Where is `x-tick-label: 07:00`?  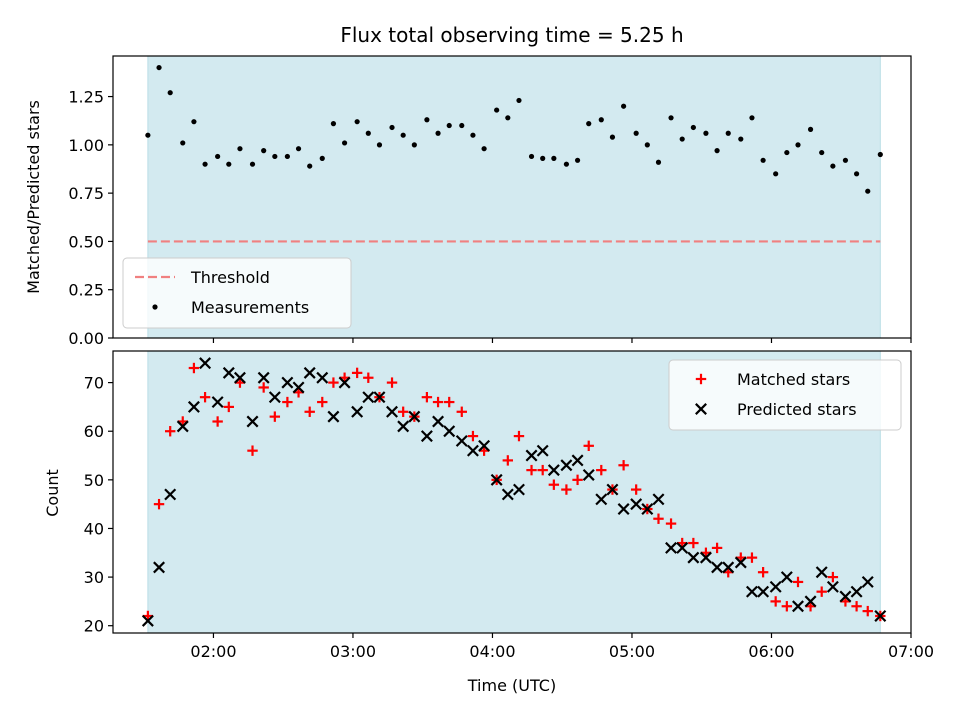
x-tick-label: 07:00 is located at coordinates (911, 651).